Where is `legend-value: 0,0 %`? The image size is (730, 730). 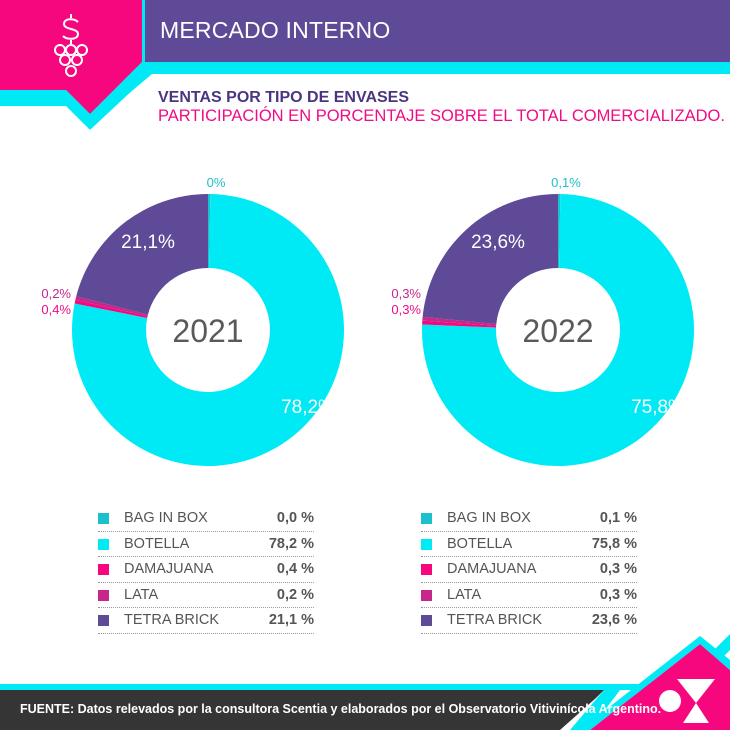
legend-value: 0,0 % is located at coordinates (295, 518).